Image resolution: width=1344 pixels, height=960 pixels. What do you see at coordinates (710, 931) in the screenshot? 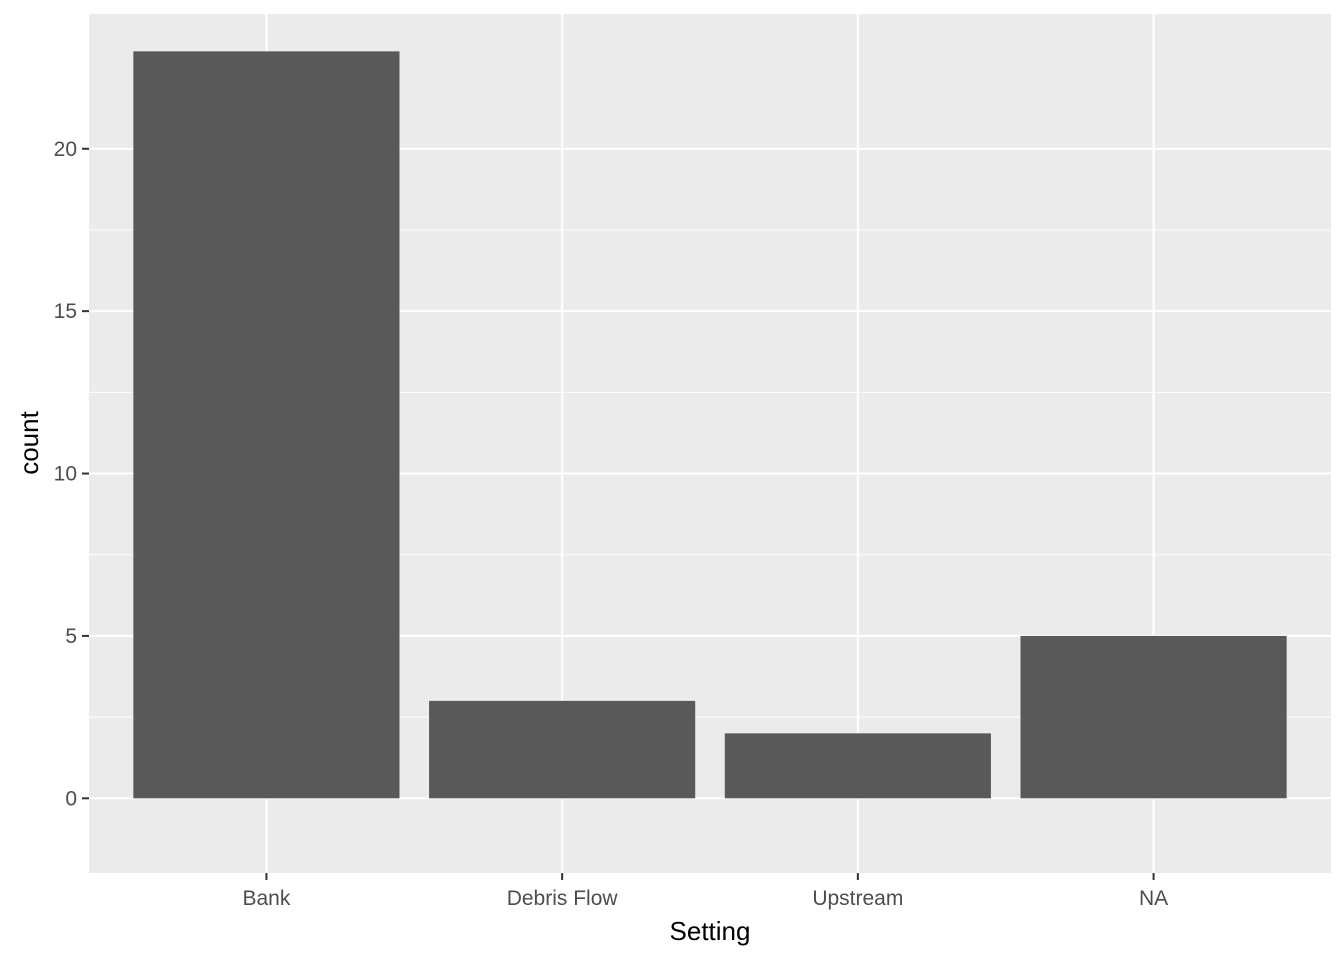
I see `x-axis-title: Setting` at bounding box center [710, 931].